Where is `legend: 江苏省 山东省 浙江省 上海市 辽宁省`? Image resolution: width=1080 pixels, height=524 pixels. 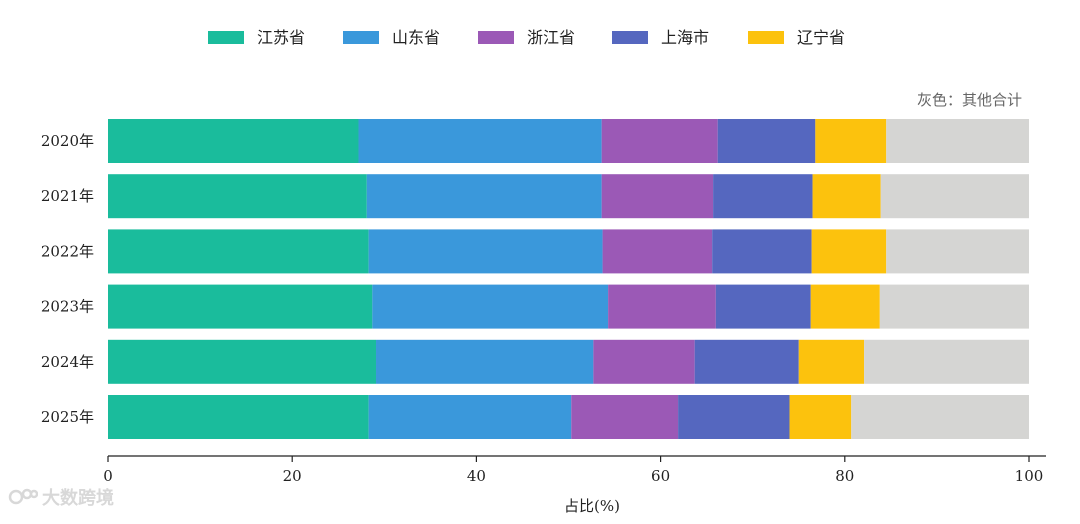 legend: 江苏省 山东省 浙江省 上海市 辽宁省 is located at coordinates (526, 37).